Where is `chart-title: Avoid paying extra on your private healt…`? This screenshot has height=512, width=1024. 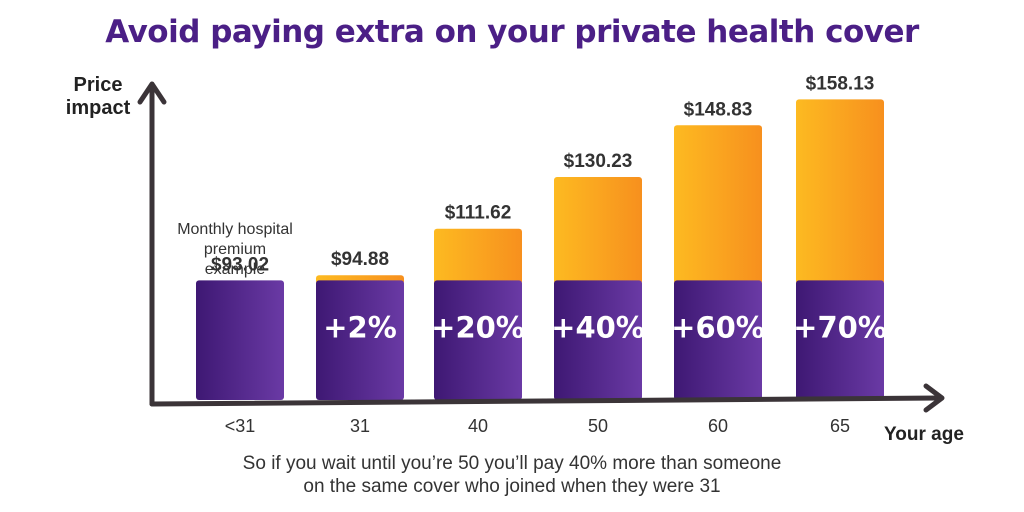 chart-title: Avoid paying extra on your private healt… is located at coordinates (512, 32).